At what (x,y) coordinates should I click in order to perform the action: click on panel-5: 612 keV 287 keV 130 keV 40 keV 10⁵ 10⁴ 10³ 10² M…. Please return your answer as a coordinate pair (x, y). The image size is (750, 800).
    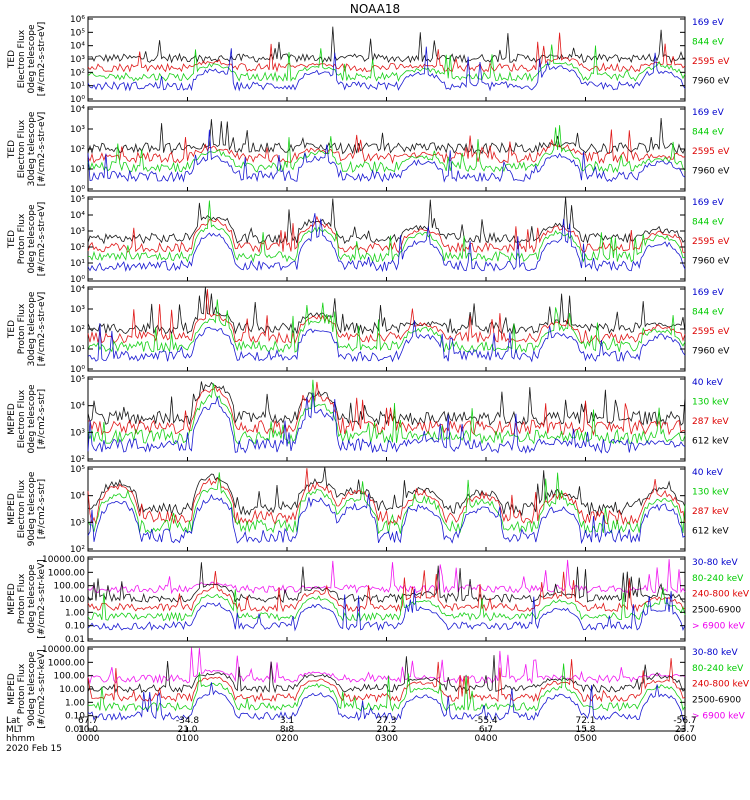
    Looking at the image, I should click on (368, 510).